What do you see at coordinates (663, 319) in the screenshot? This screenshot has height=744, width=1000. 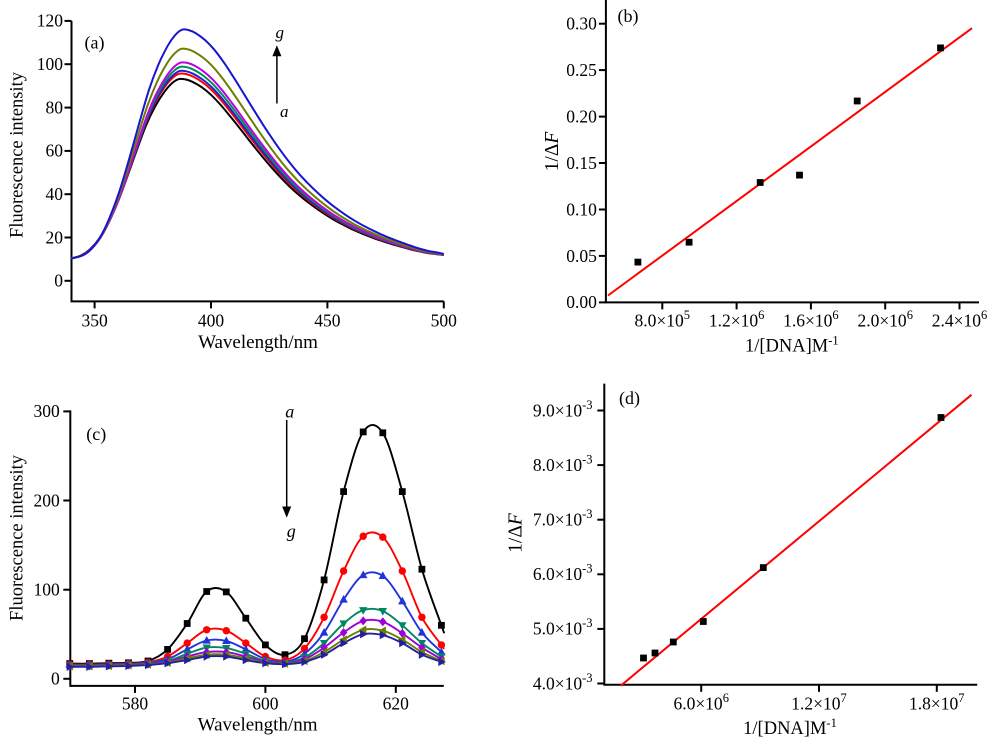 I see `svg-text: 8.0×10⁵` at bounding box center [663, 319].